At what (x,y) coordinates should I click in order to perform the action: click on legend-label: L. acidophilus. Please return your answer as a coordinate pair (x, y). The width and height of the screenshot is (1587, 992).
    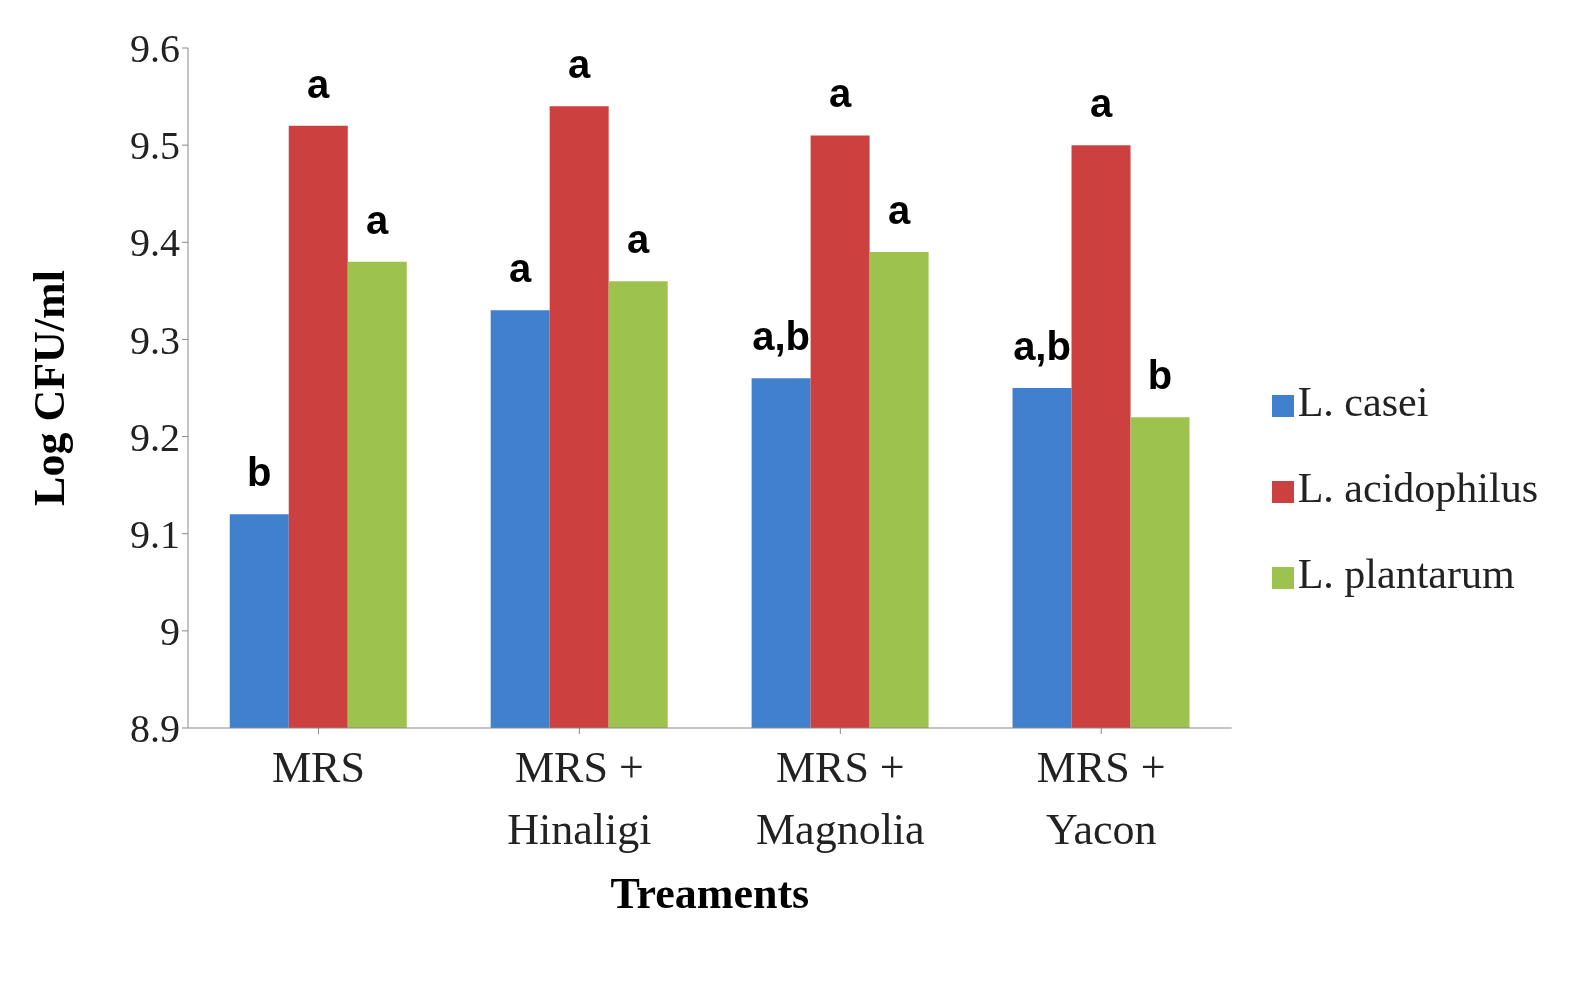
    Looking at the image, I should click on (1417, 488).